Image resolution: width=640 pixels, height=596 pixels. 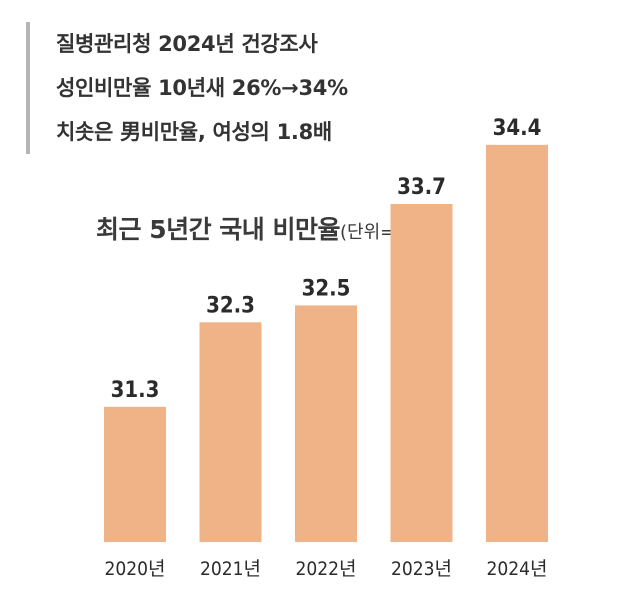 I want to click on category-label-2024년: 2024년, so click(x=517, y=569).